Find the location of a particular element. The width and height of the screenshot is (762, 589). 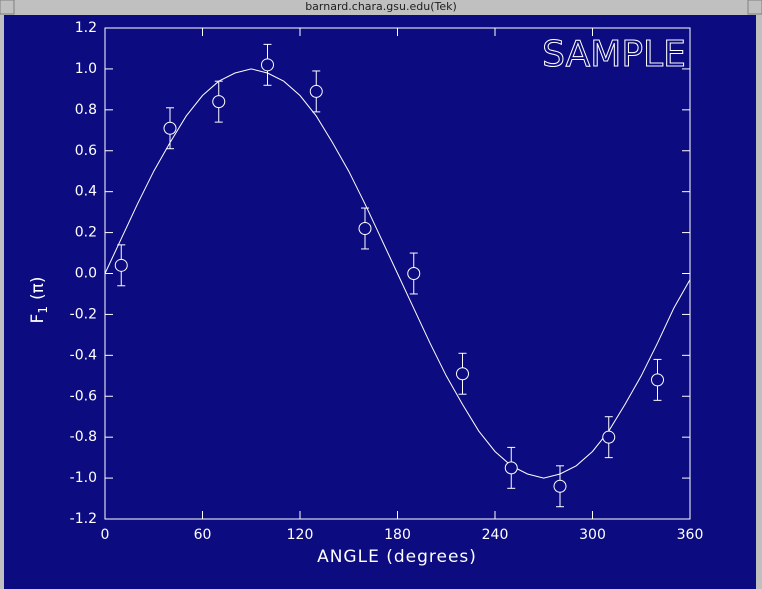

x-tick-label: 60 is located at coordinates (203, 535).